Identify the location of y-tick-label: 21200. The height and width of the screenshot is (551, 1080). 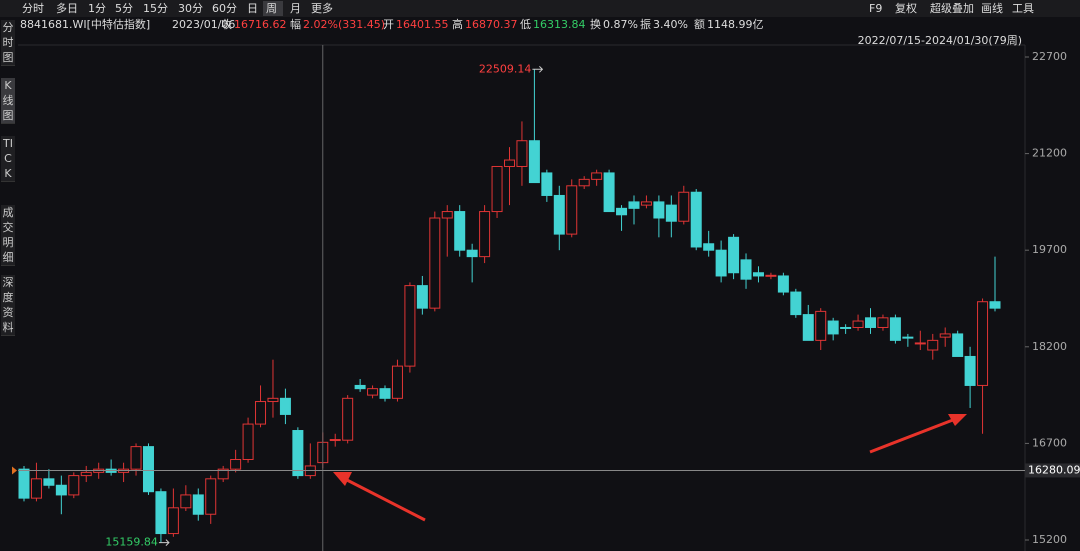
(1049, 153).